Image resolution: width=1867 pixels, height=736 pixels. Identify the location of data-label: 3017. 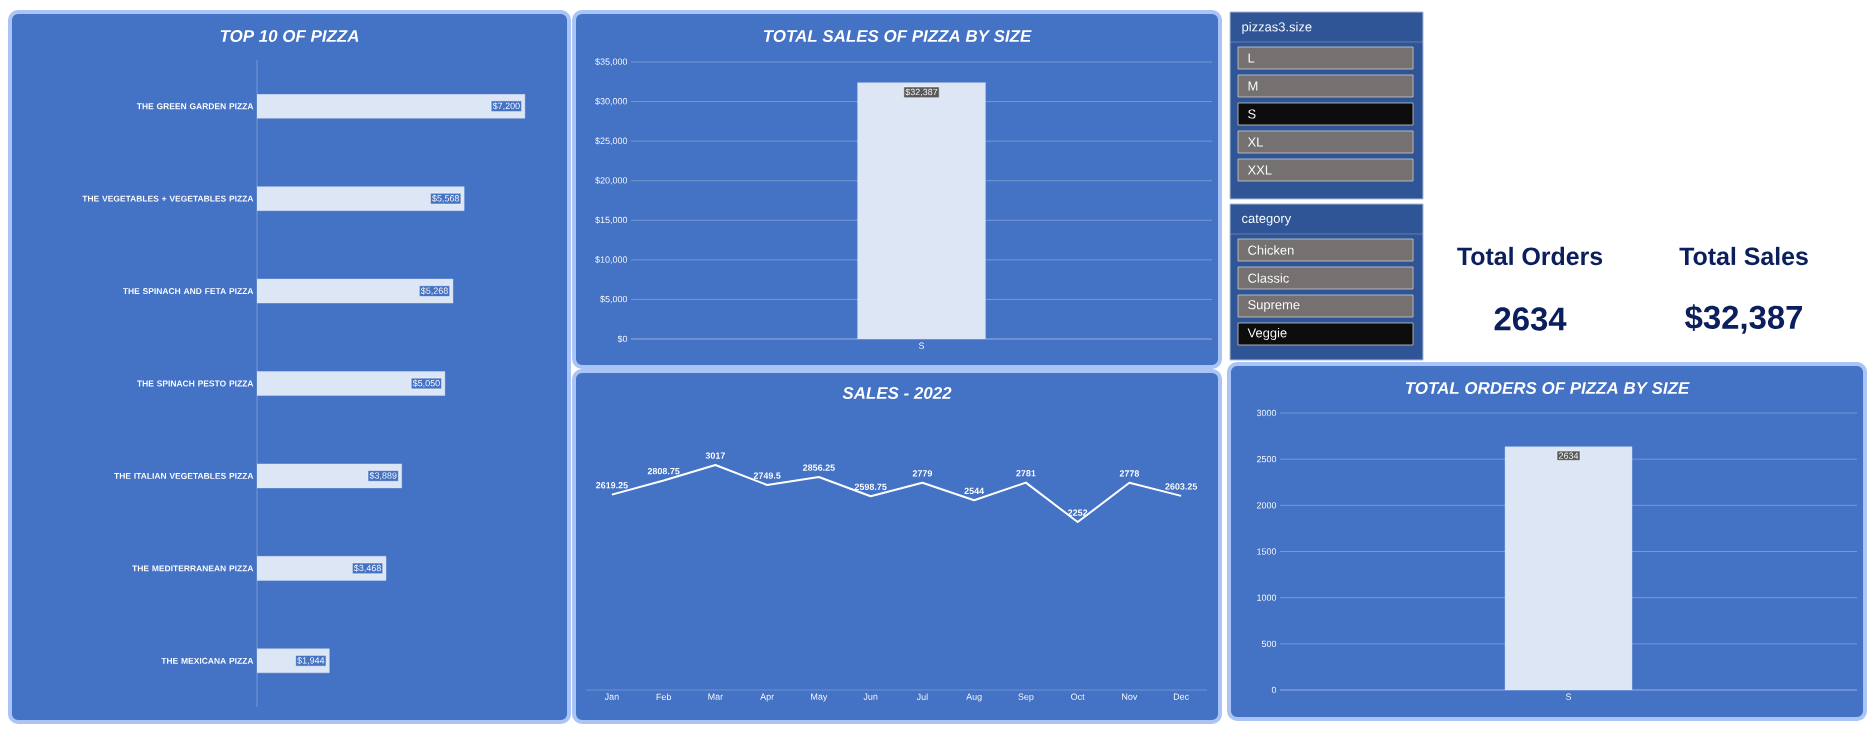
(715, 455).